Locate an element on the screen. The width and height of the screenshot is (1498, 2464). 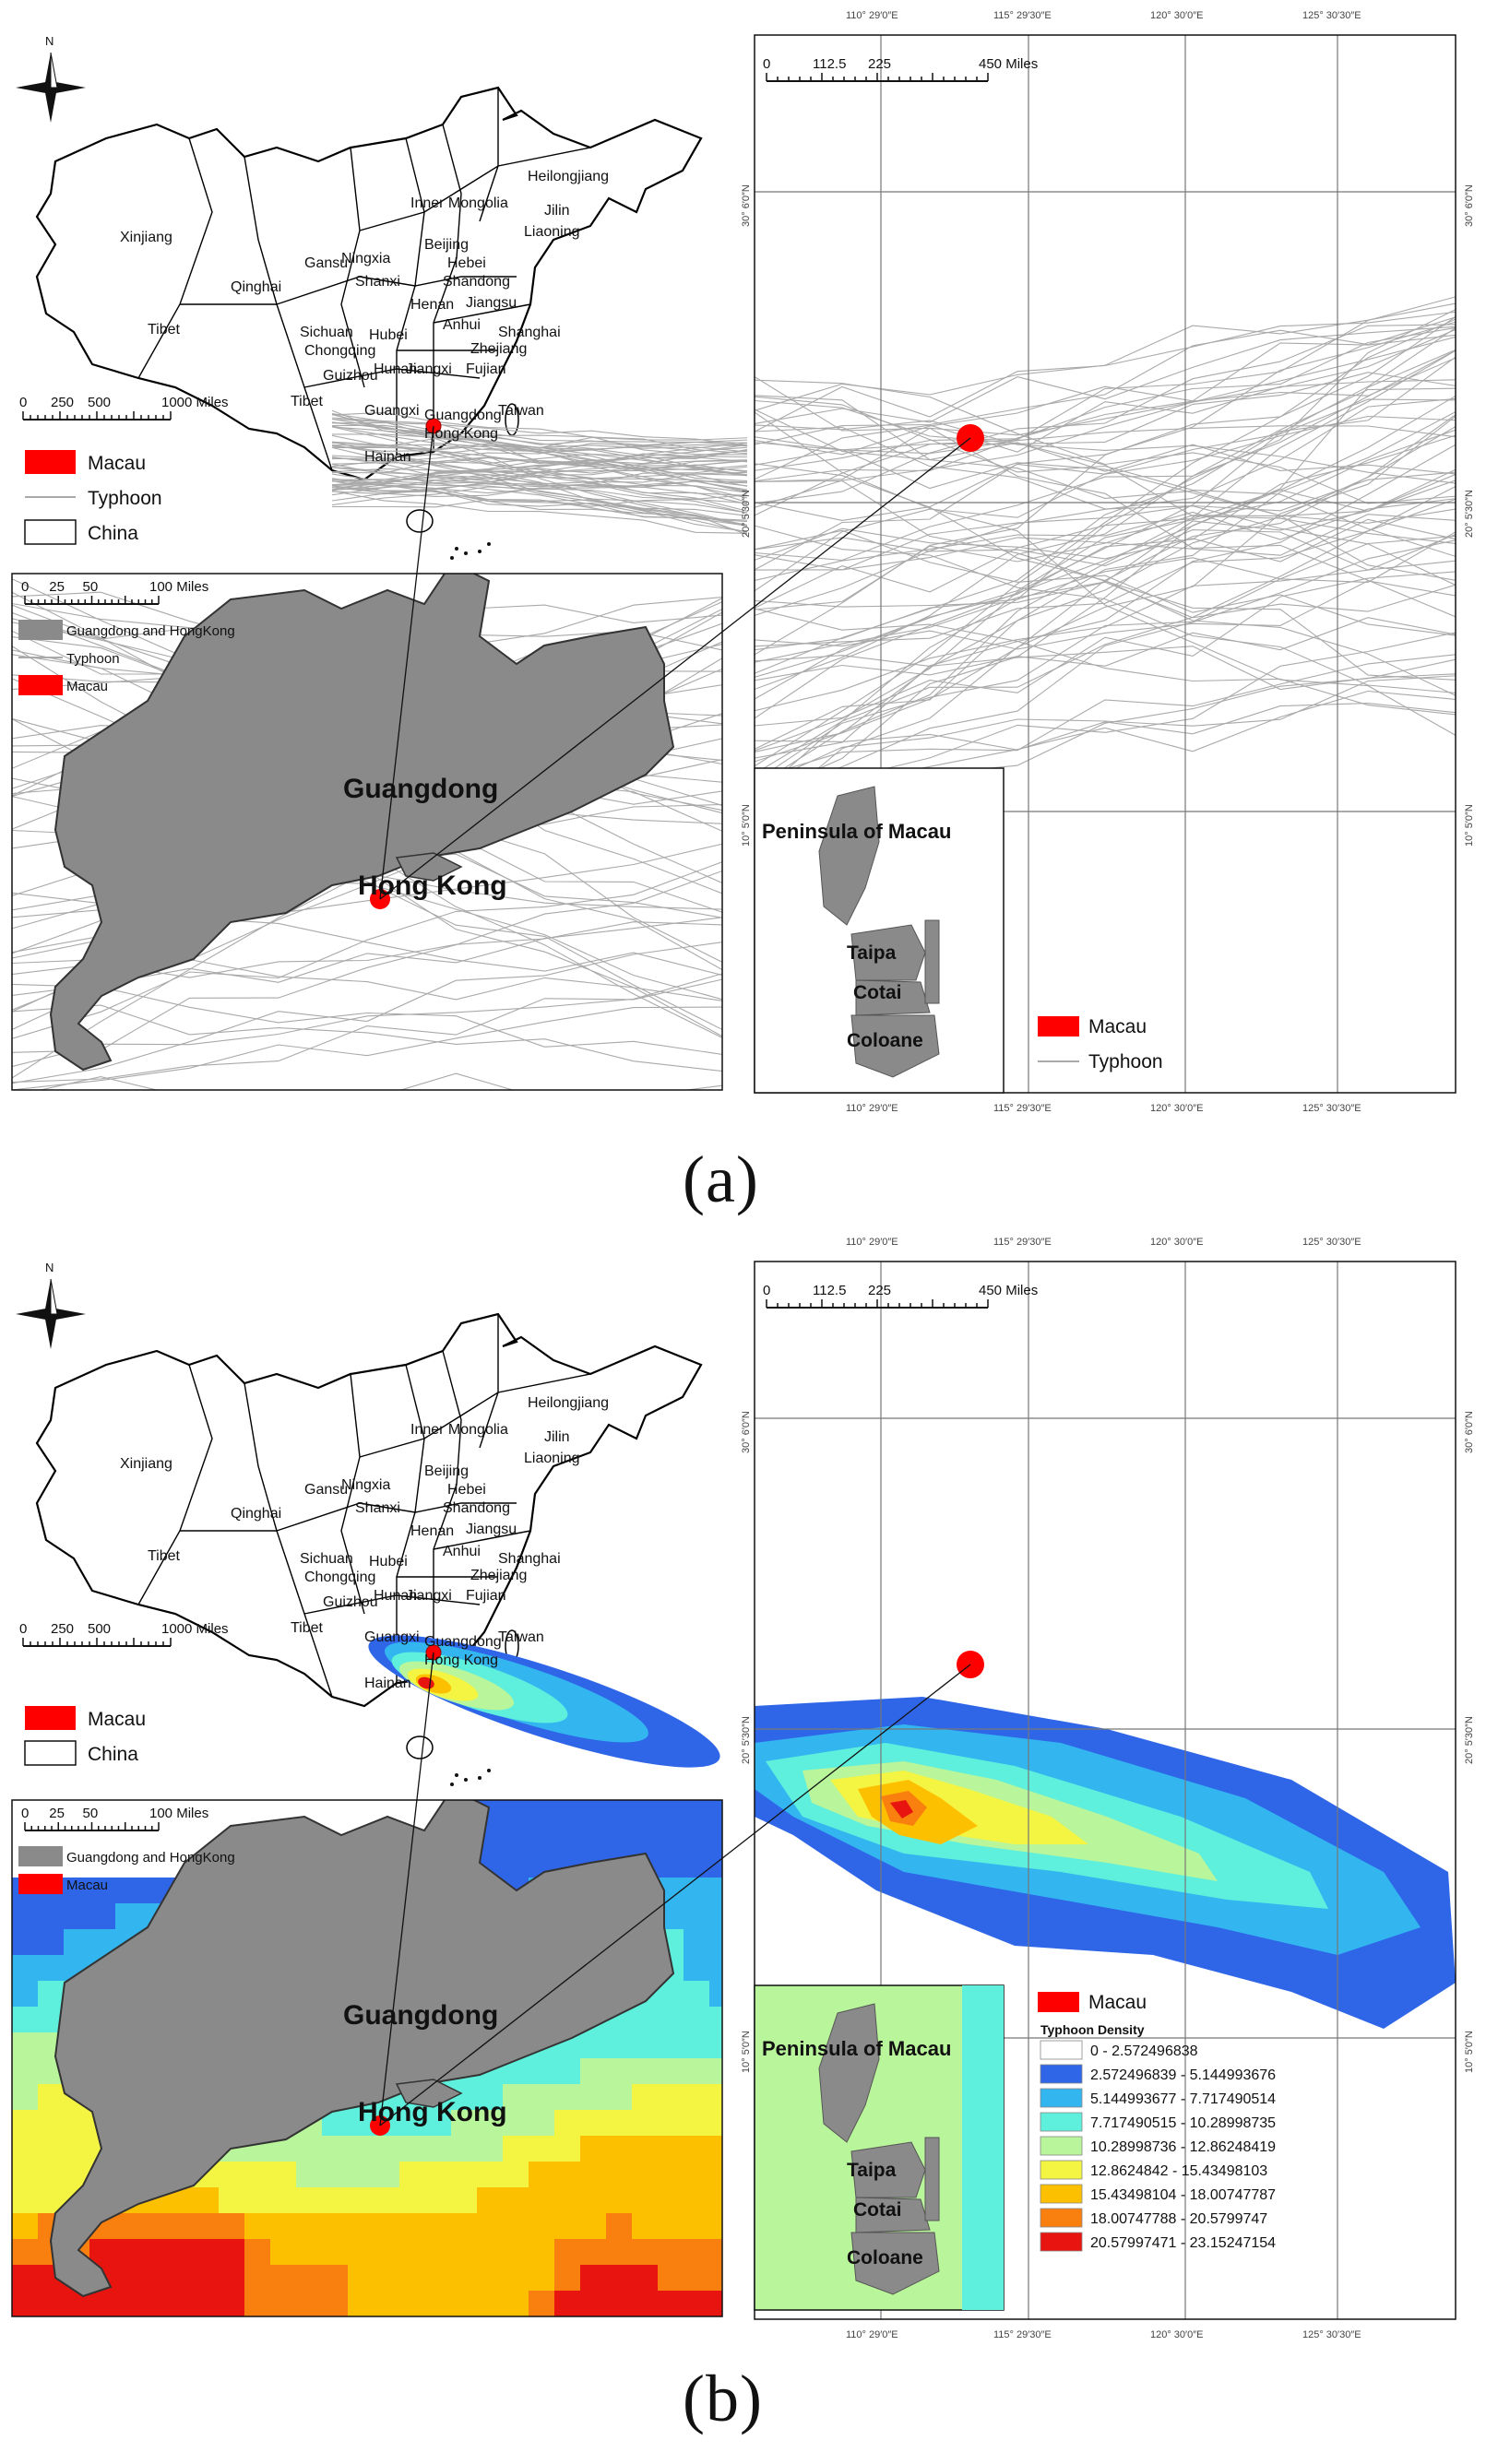
lon-tick-bottom: 125° 30′30″E is located at coordinates (1331, 2335).